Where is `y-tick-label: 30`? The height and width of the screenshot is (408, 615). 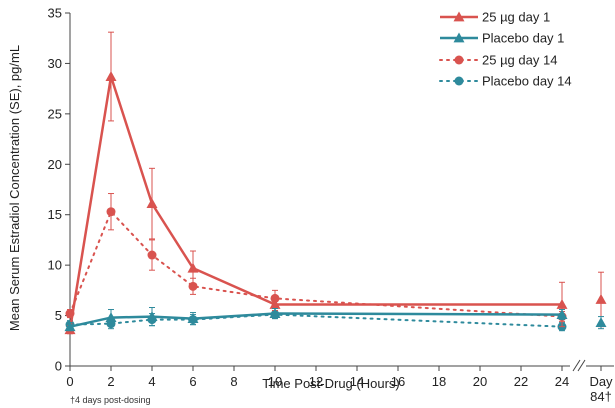
y-tick-label: 30 is located at coordinates (55, 63).